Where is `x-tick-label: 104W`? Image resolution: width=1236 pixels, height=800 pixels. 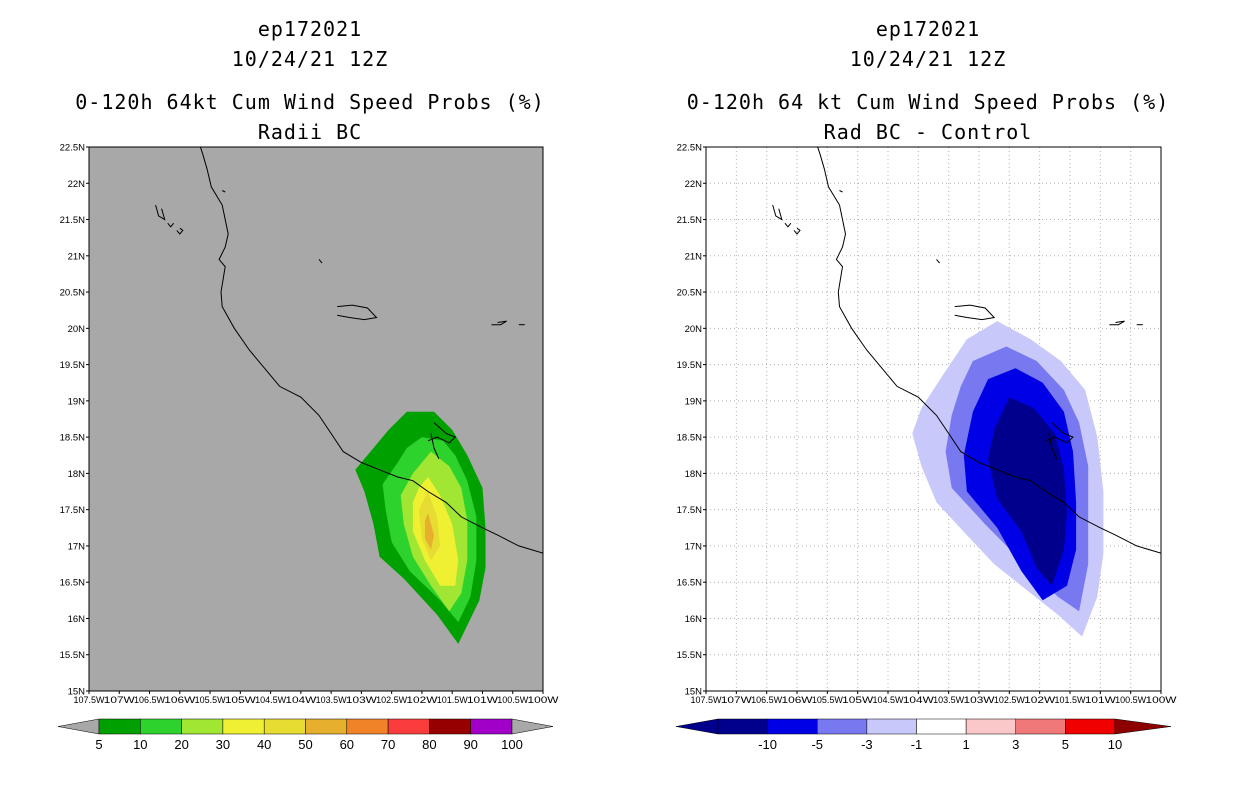 x-tick-label: 104W is located at coordinates (300, 700).